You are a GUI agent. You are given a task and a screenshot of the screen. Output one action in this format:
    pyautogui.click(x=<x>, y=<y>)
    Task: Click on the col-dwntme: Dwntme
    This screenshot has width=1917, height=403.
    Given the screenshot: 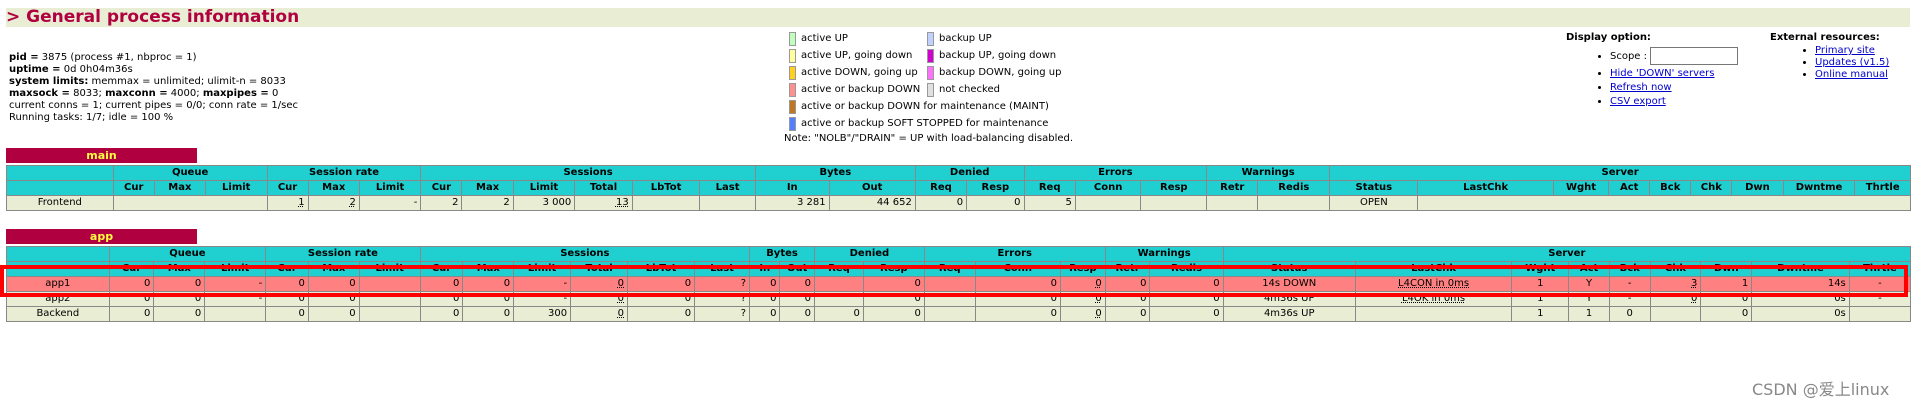 What is the action you would take?
    pyautogui.click(x=1819, y=188)
    